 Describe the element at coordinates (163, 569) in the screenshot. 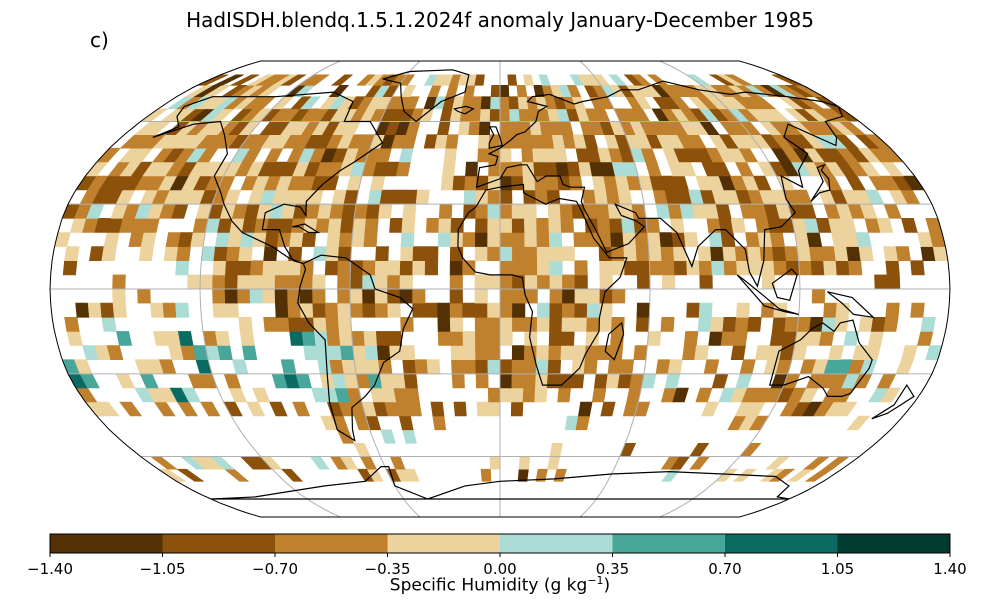

I see `colorbar-tick-label: −1.05` at that location.